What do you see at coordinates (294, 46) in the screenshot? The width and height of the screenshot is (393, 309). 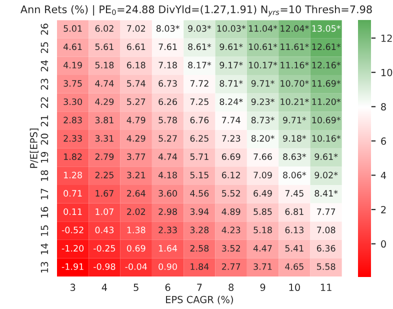 I see `data-label: 11.61*` at bounding box center [294, 46].